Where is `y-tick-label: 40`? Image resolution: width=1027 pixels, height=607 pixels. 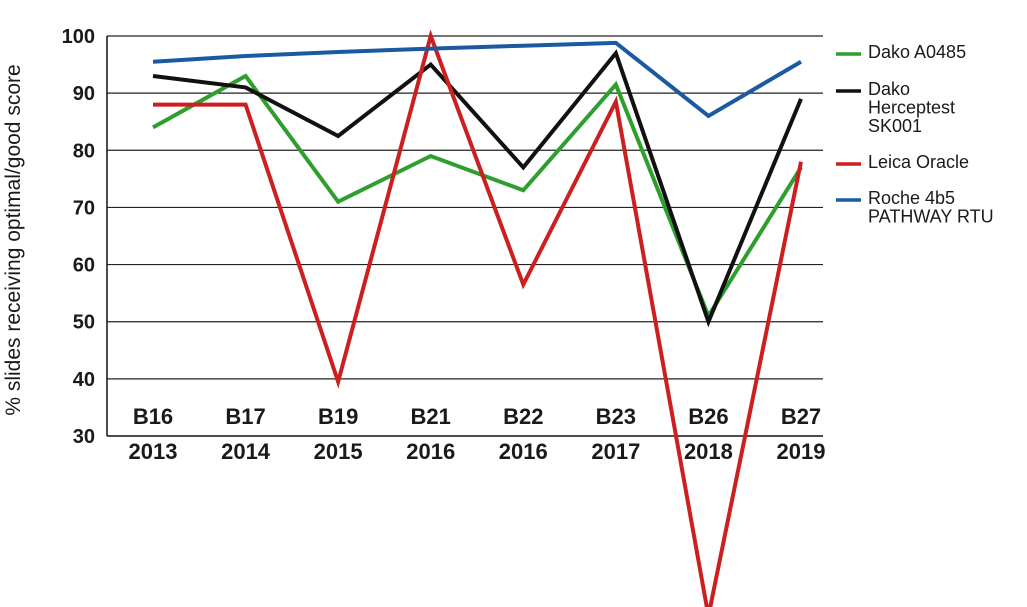 y-tick-label: 40 is located at coordinates (84, 380).